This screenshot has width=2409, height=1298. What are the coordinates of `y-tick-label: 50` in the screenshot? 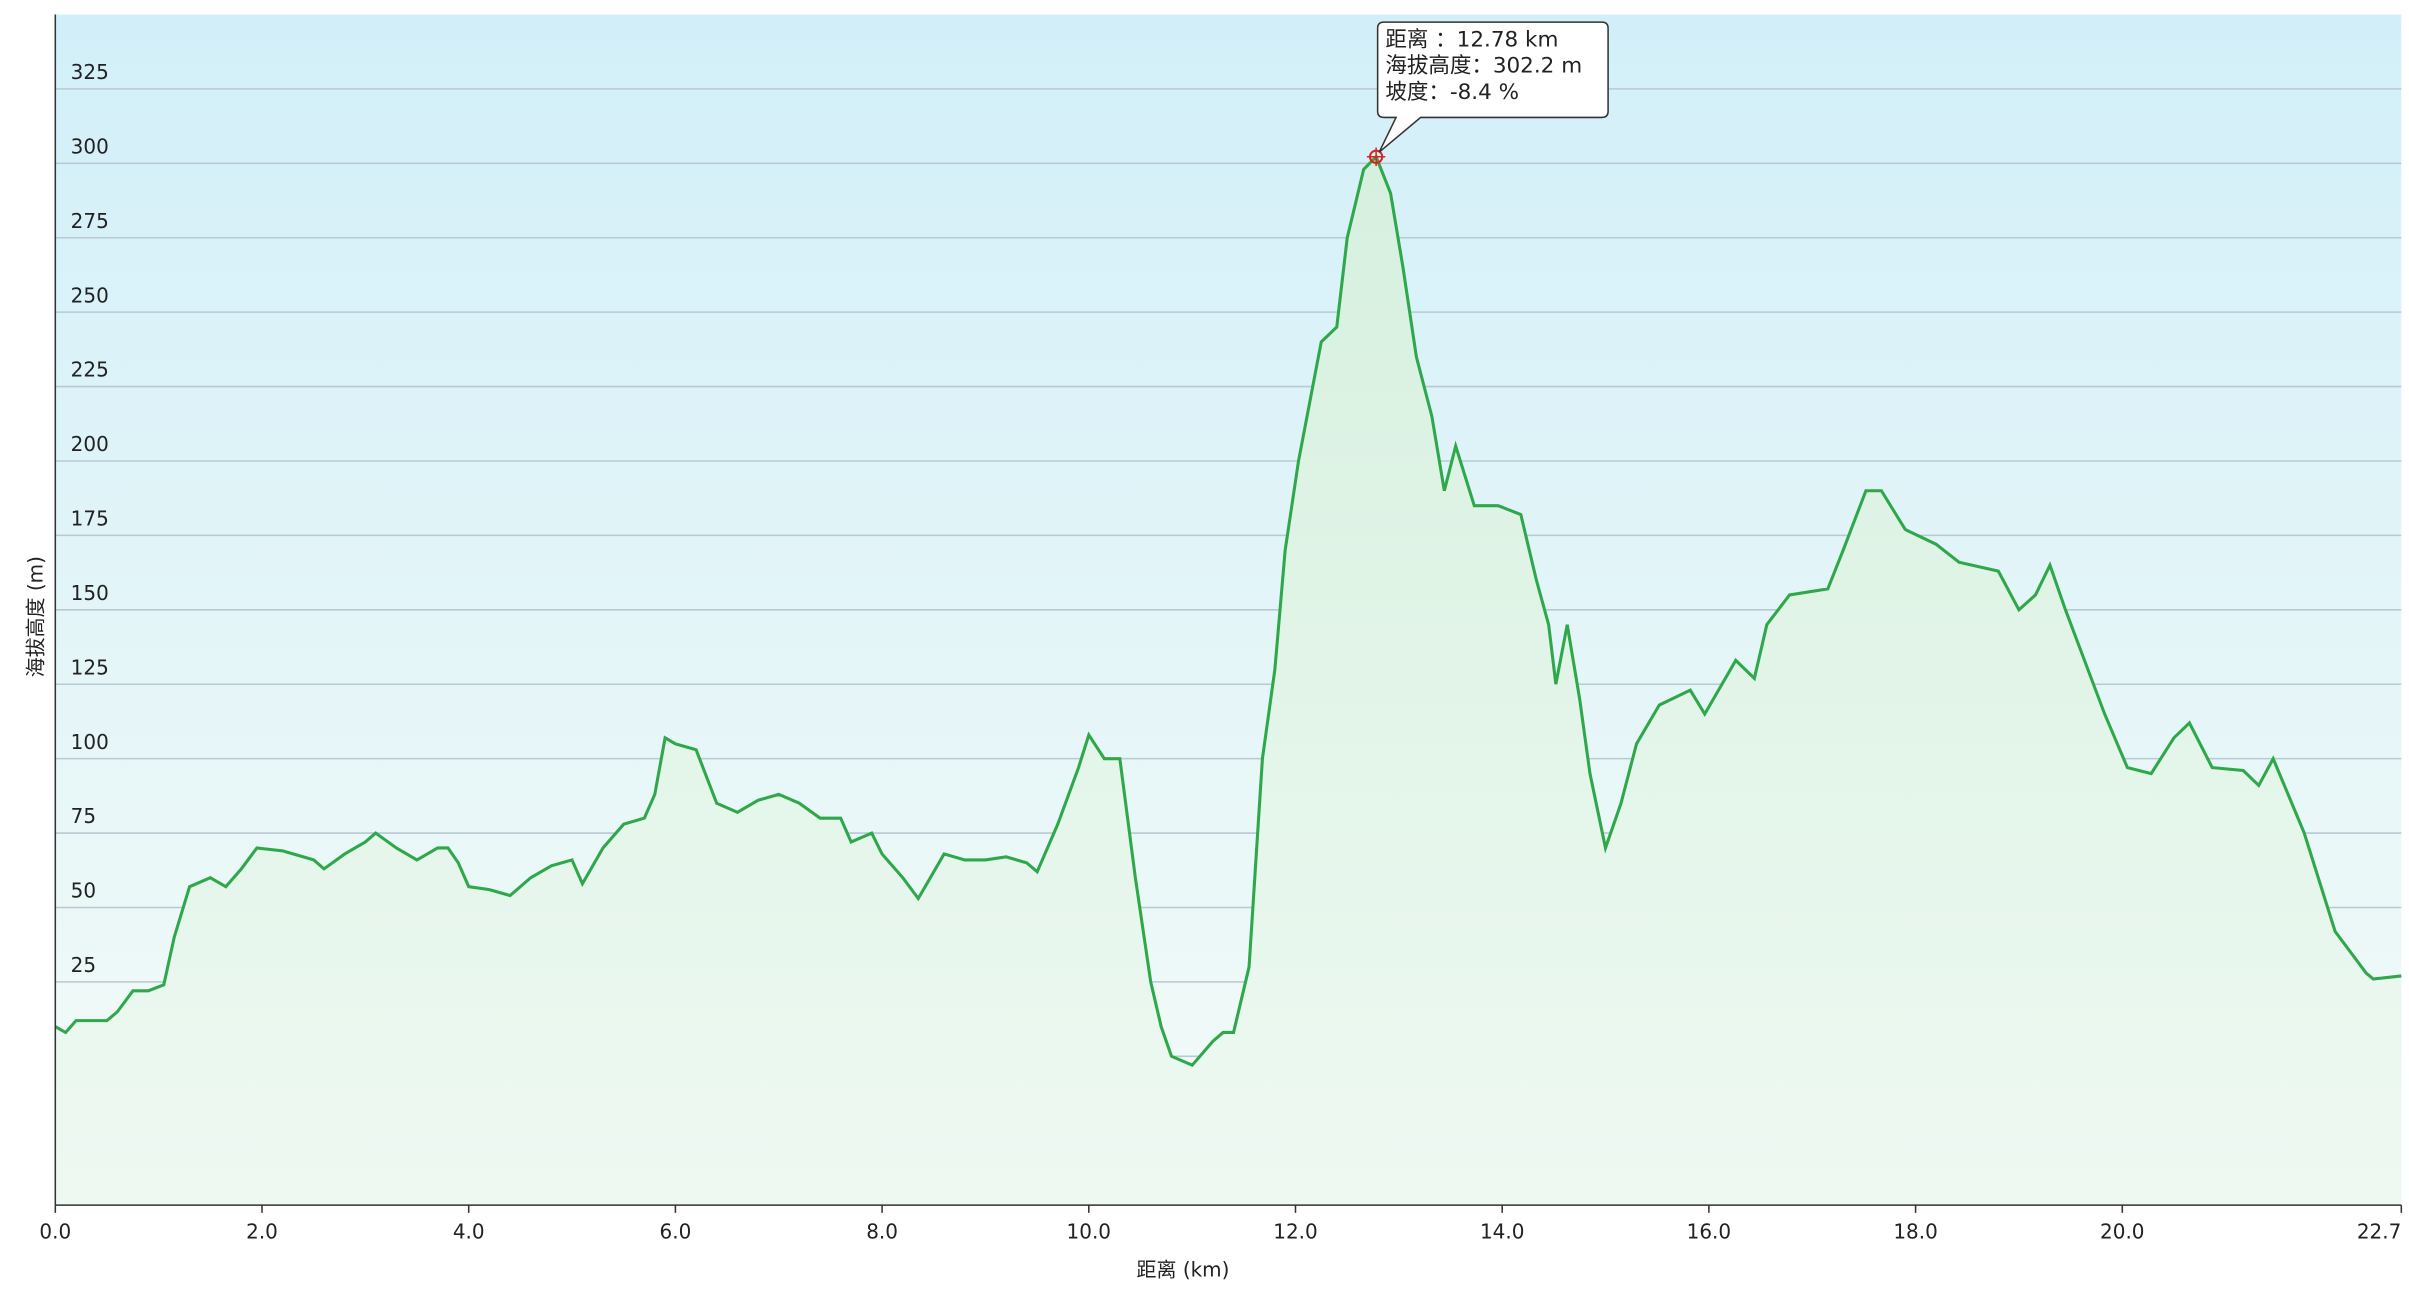 It's located at (83, 891).